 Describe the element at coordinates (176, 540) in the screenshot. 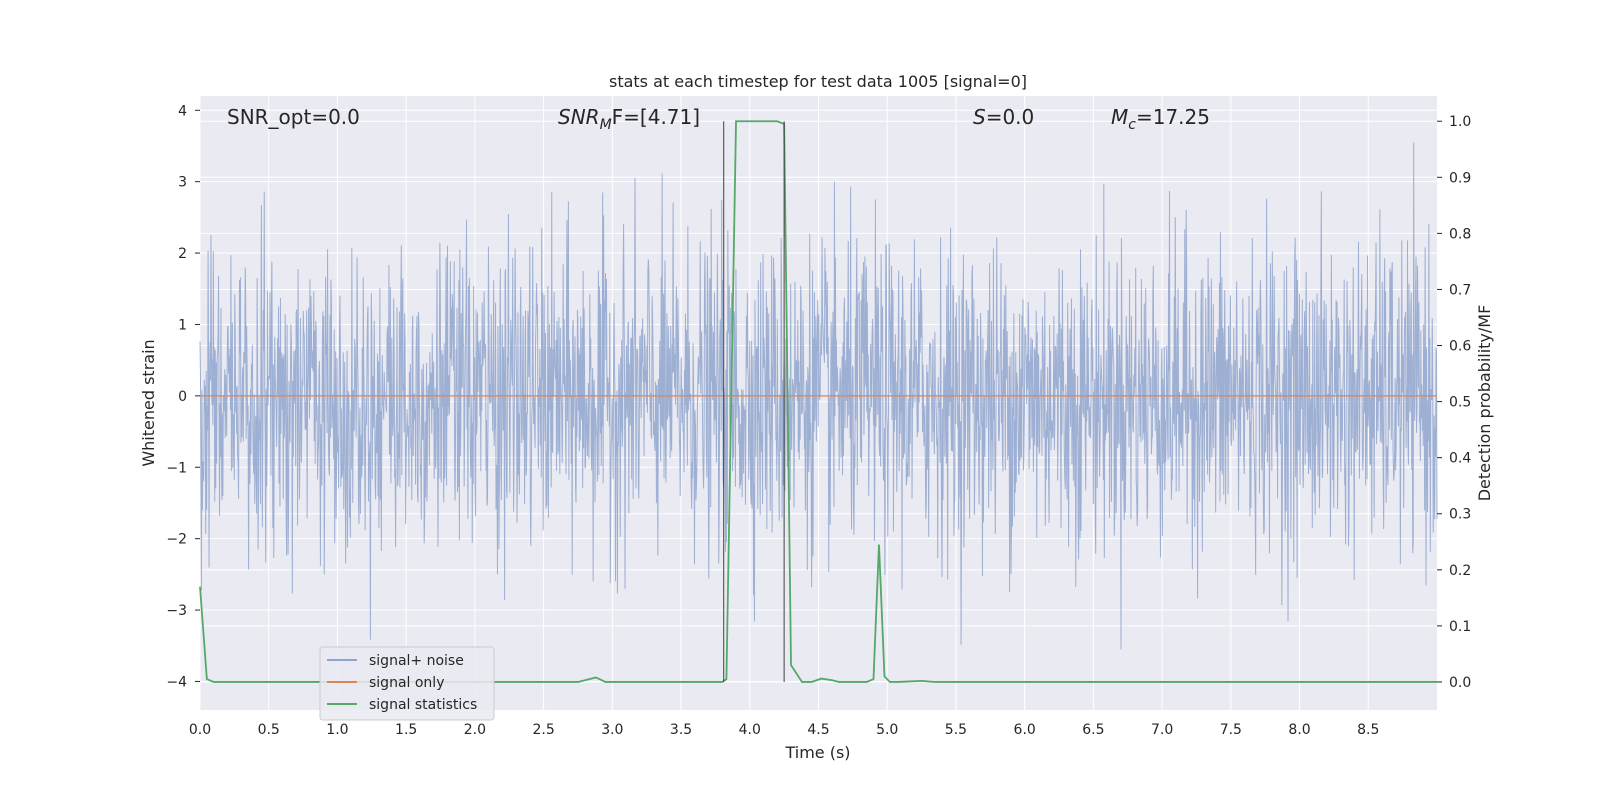

I see `y-left-tick-label: −2` at that location.